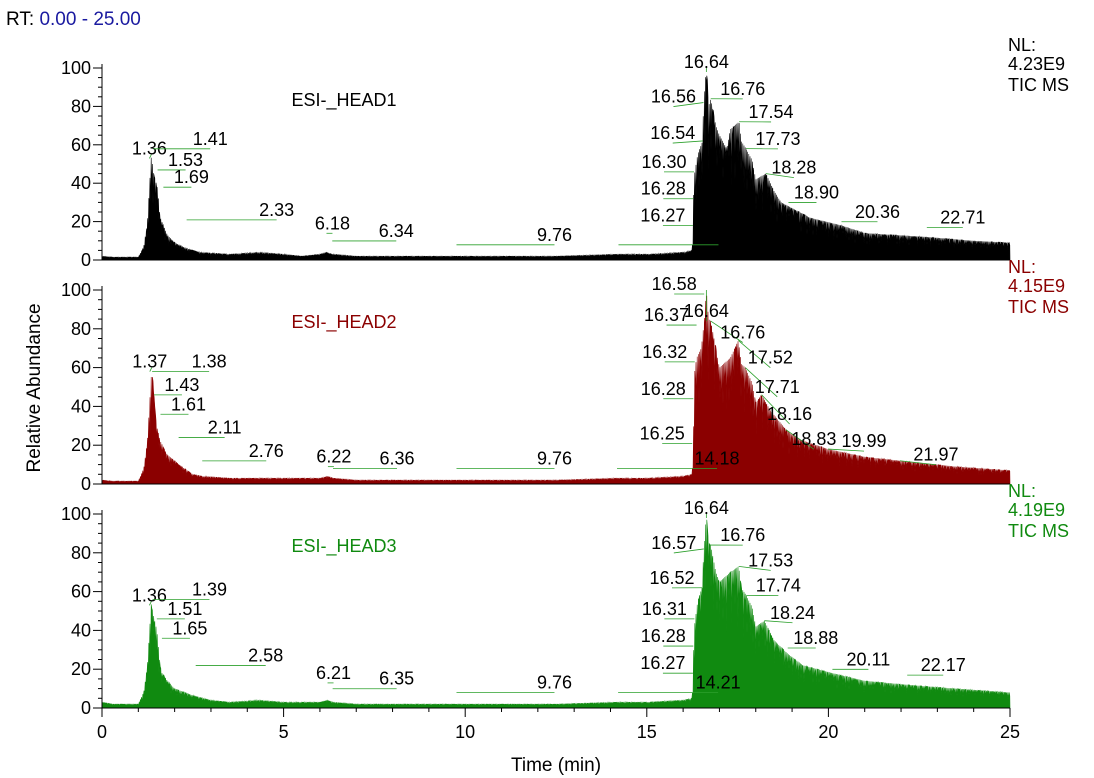 The width and height of the screenshot is (1094, 778). Describe the element at coordinates (663, 162) in the screenshot. I see `peak-label: 16.30` at that location.